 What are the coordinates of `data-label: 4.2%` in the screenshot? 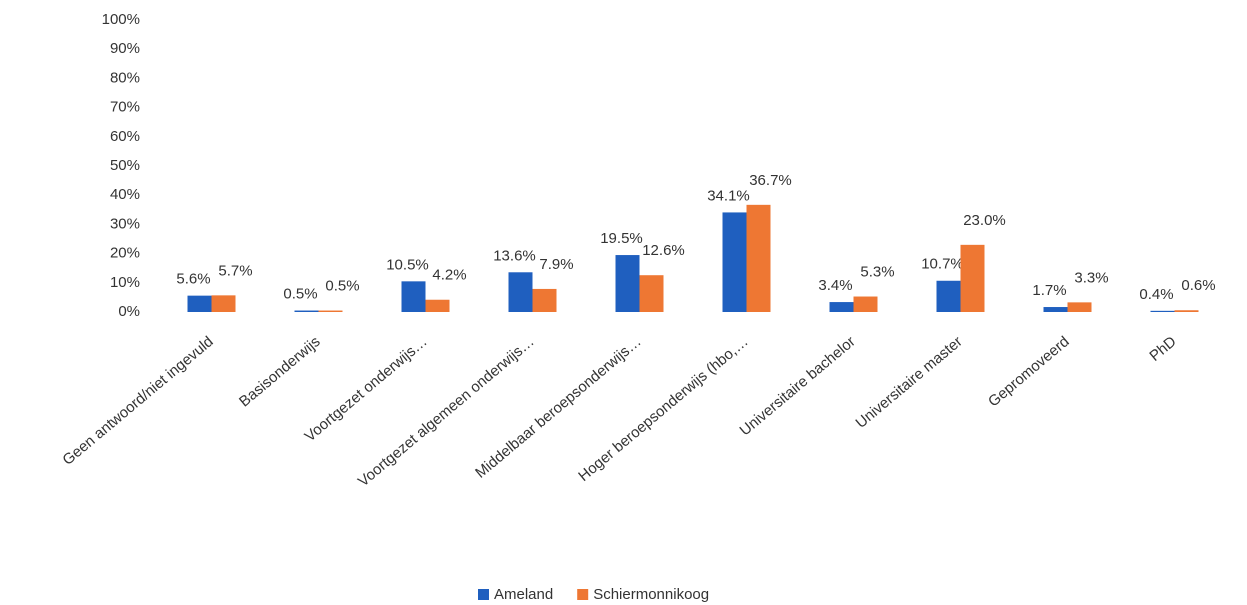 It's located at (449, 275).